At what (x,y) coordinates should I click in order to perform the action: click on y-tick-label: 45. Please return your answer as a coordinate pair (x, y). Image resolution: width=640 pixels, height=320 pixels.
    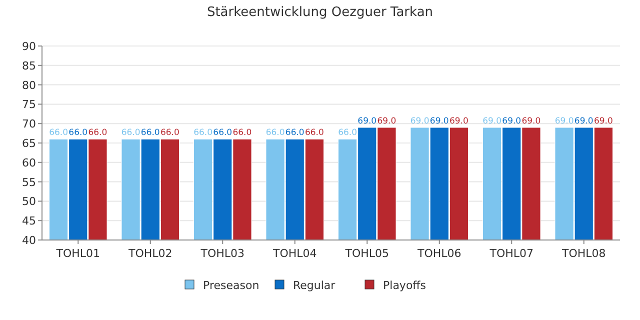
    Looking at the image, I should click on (29, 221).